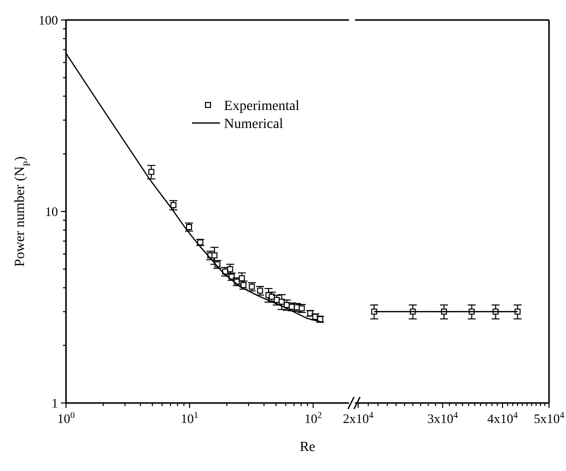 Image resolution: width=566 pixels, height=471 pixels. I want to click on y-tick-label: 100, so click(48, 20).